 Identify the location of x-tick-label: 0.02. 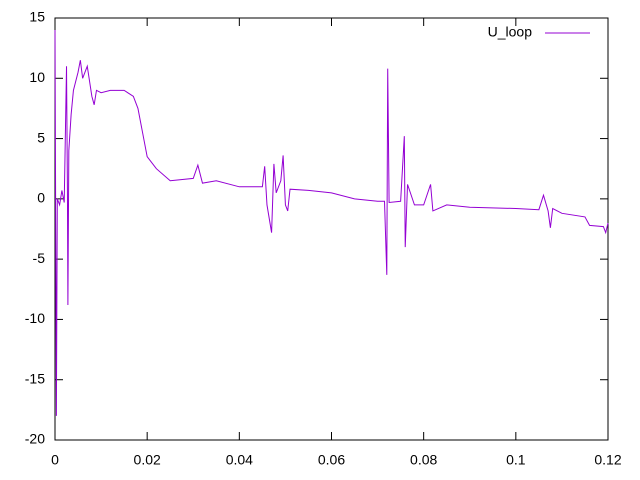
(147, 460).